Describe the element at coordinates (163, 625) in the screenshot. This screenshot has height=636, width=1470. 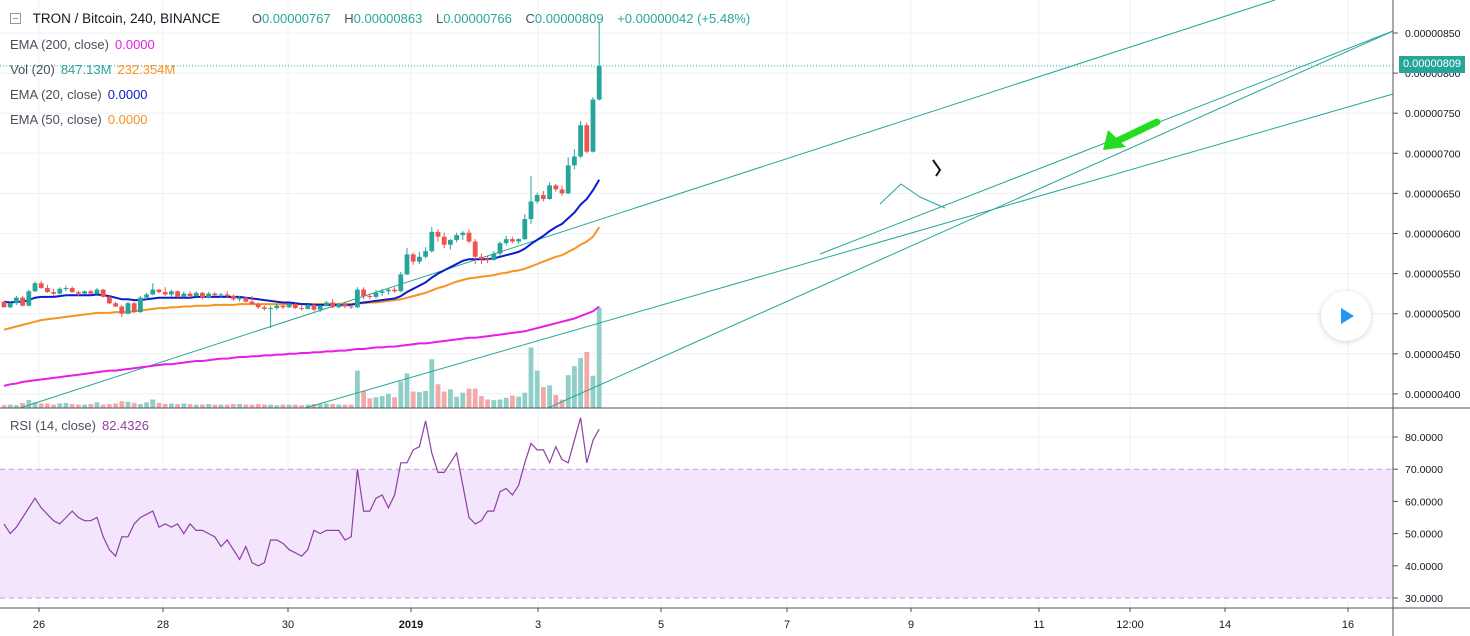
I see `time-tick-label: 28` at that location.